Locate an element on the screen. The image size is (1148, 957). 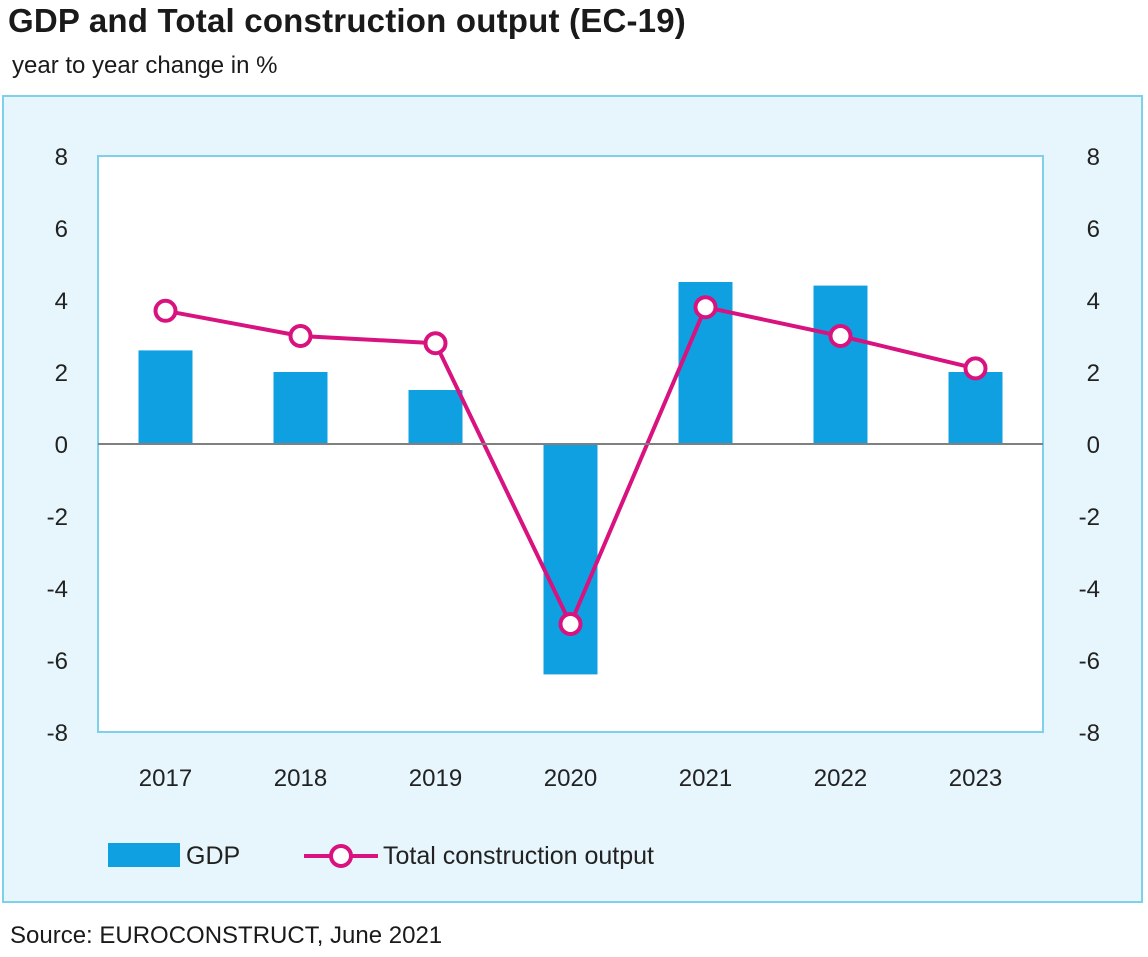
left-axis-tick-label: -2 is located at coordinates (57, 517).